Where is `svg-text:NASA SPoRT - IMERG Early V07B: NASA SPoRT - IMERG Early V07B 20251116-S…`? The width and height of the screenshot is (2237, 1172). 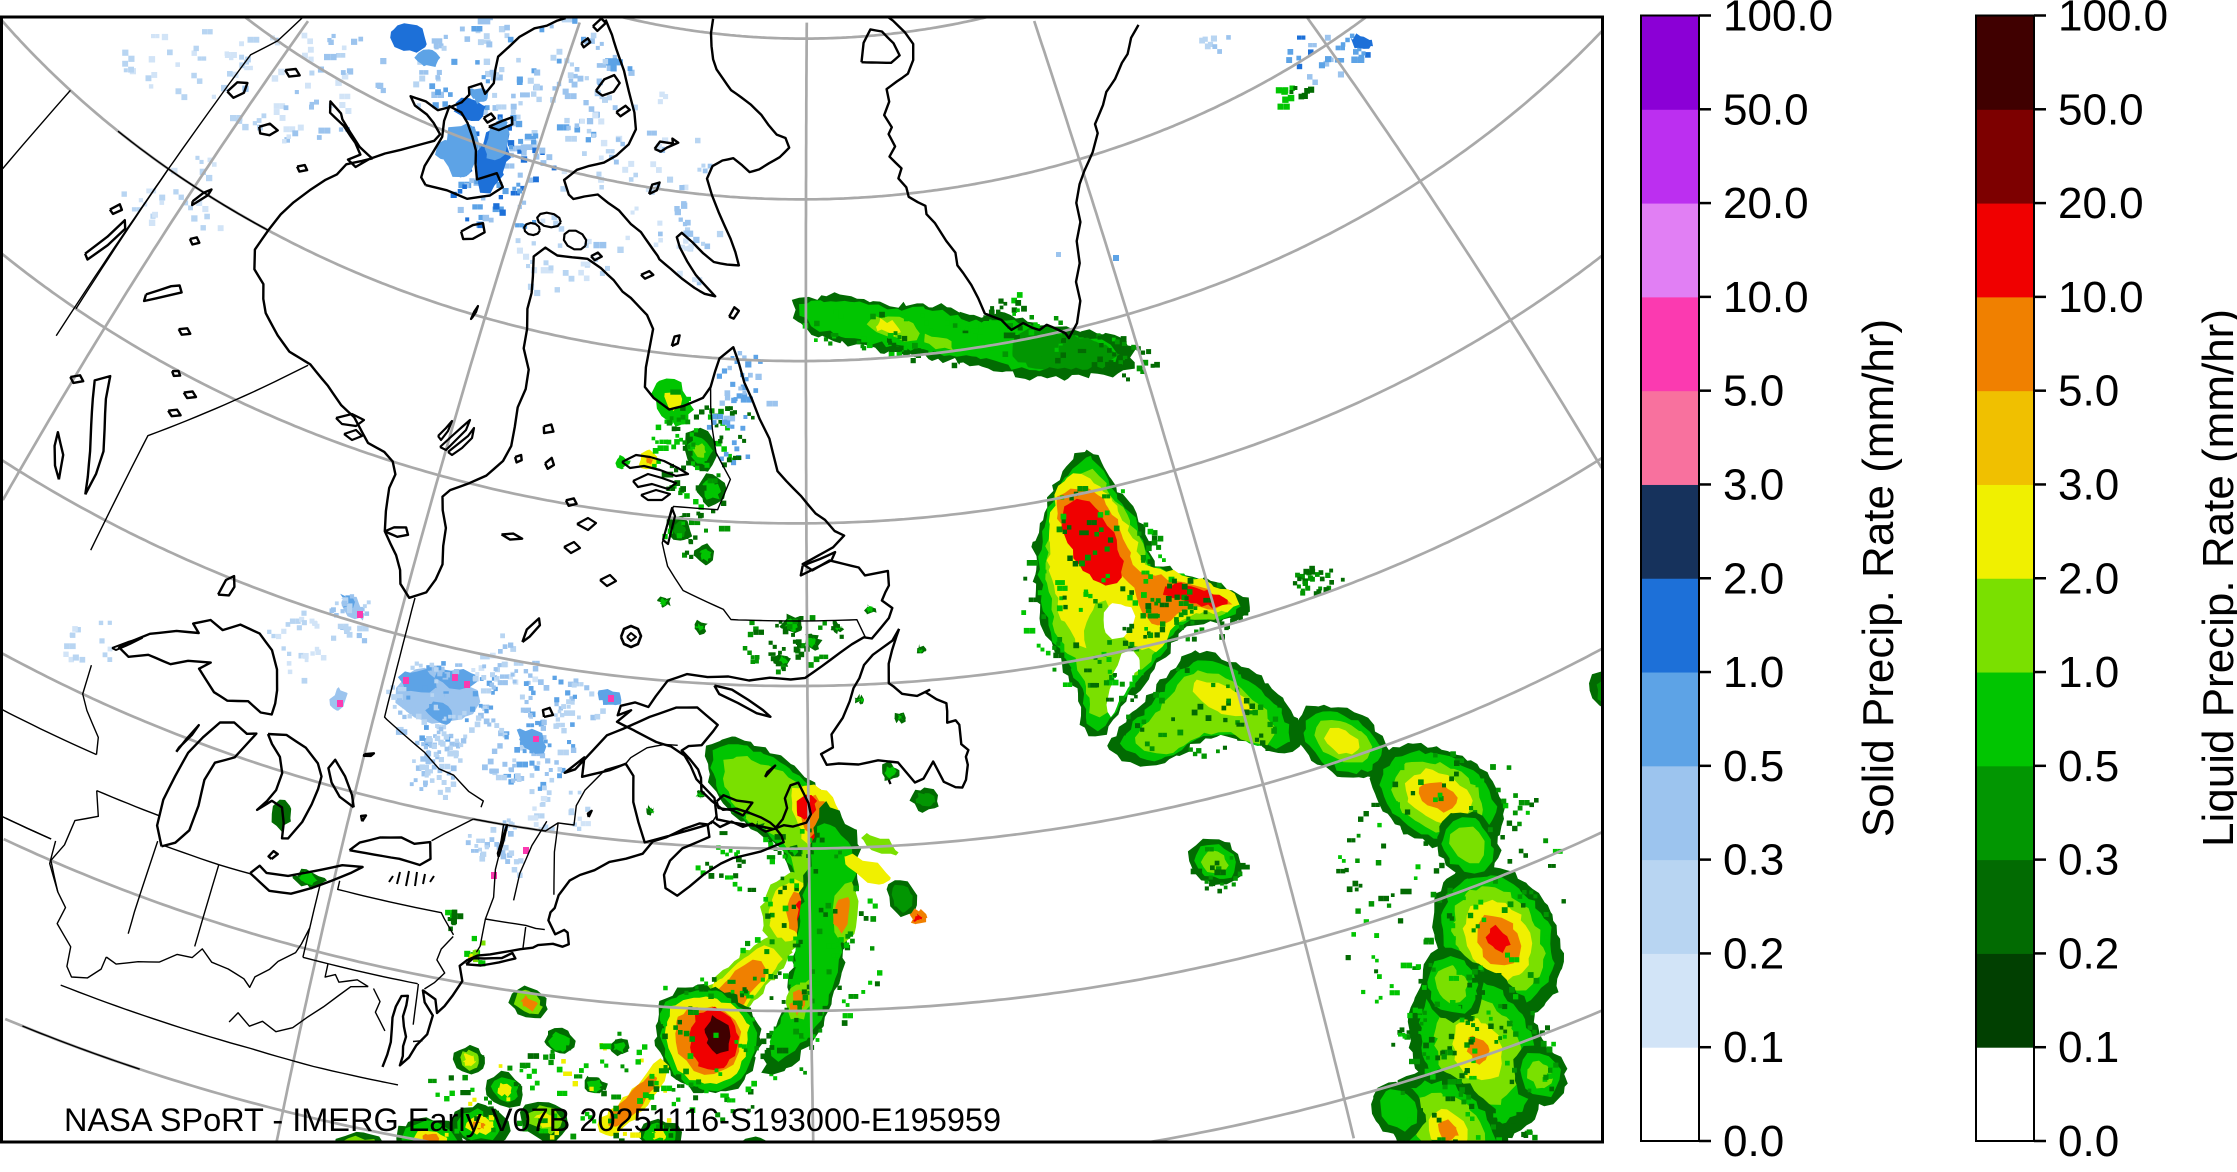
svg-text:NASA SPoRT - IMERG Early V07B: NASA SPoRT - IMERG Early V07B 20251116-S… is located at coordinates (532, 1120).